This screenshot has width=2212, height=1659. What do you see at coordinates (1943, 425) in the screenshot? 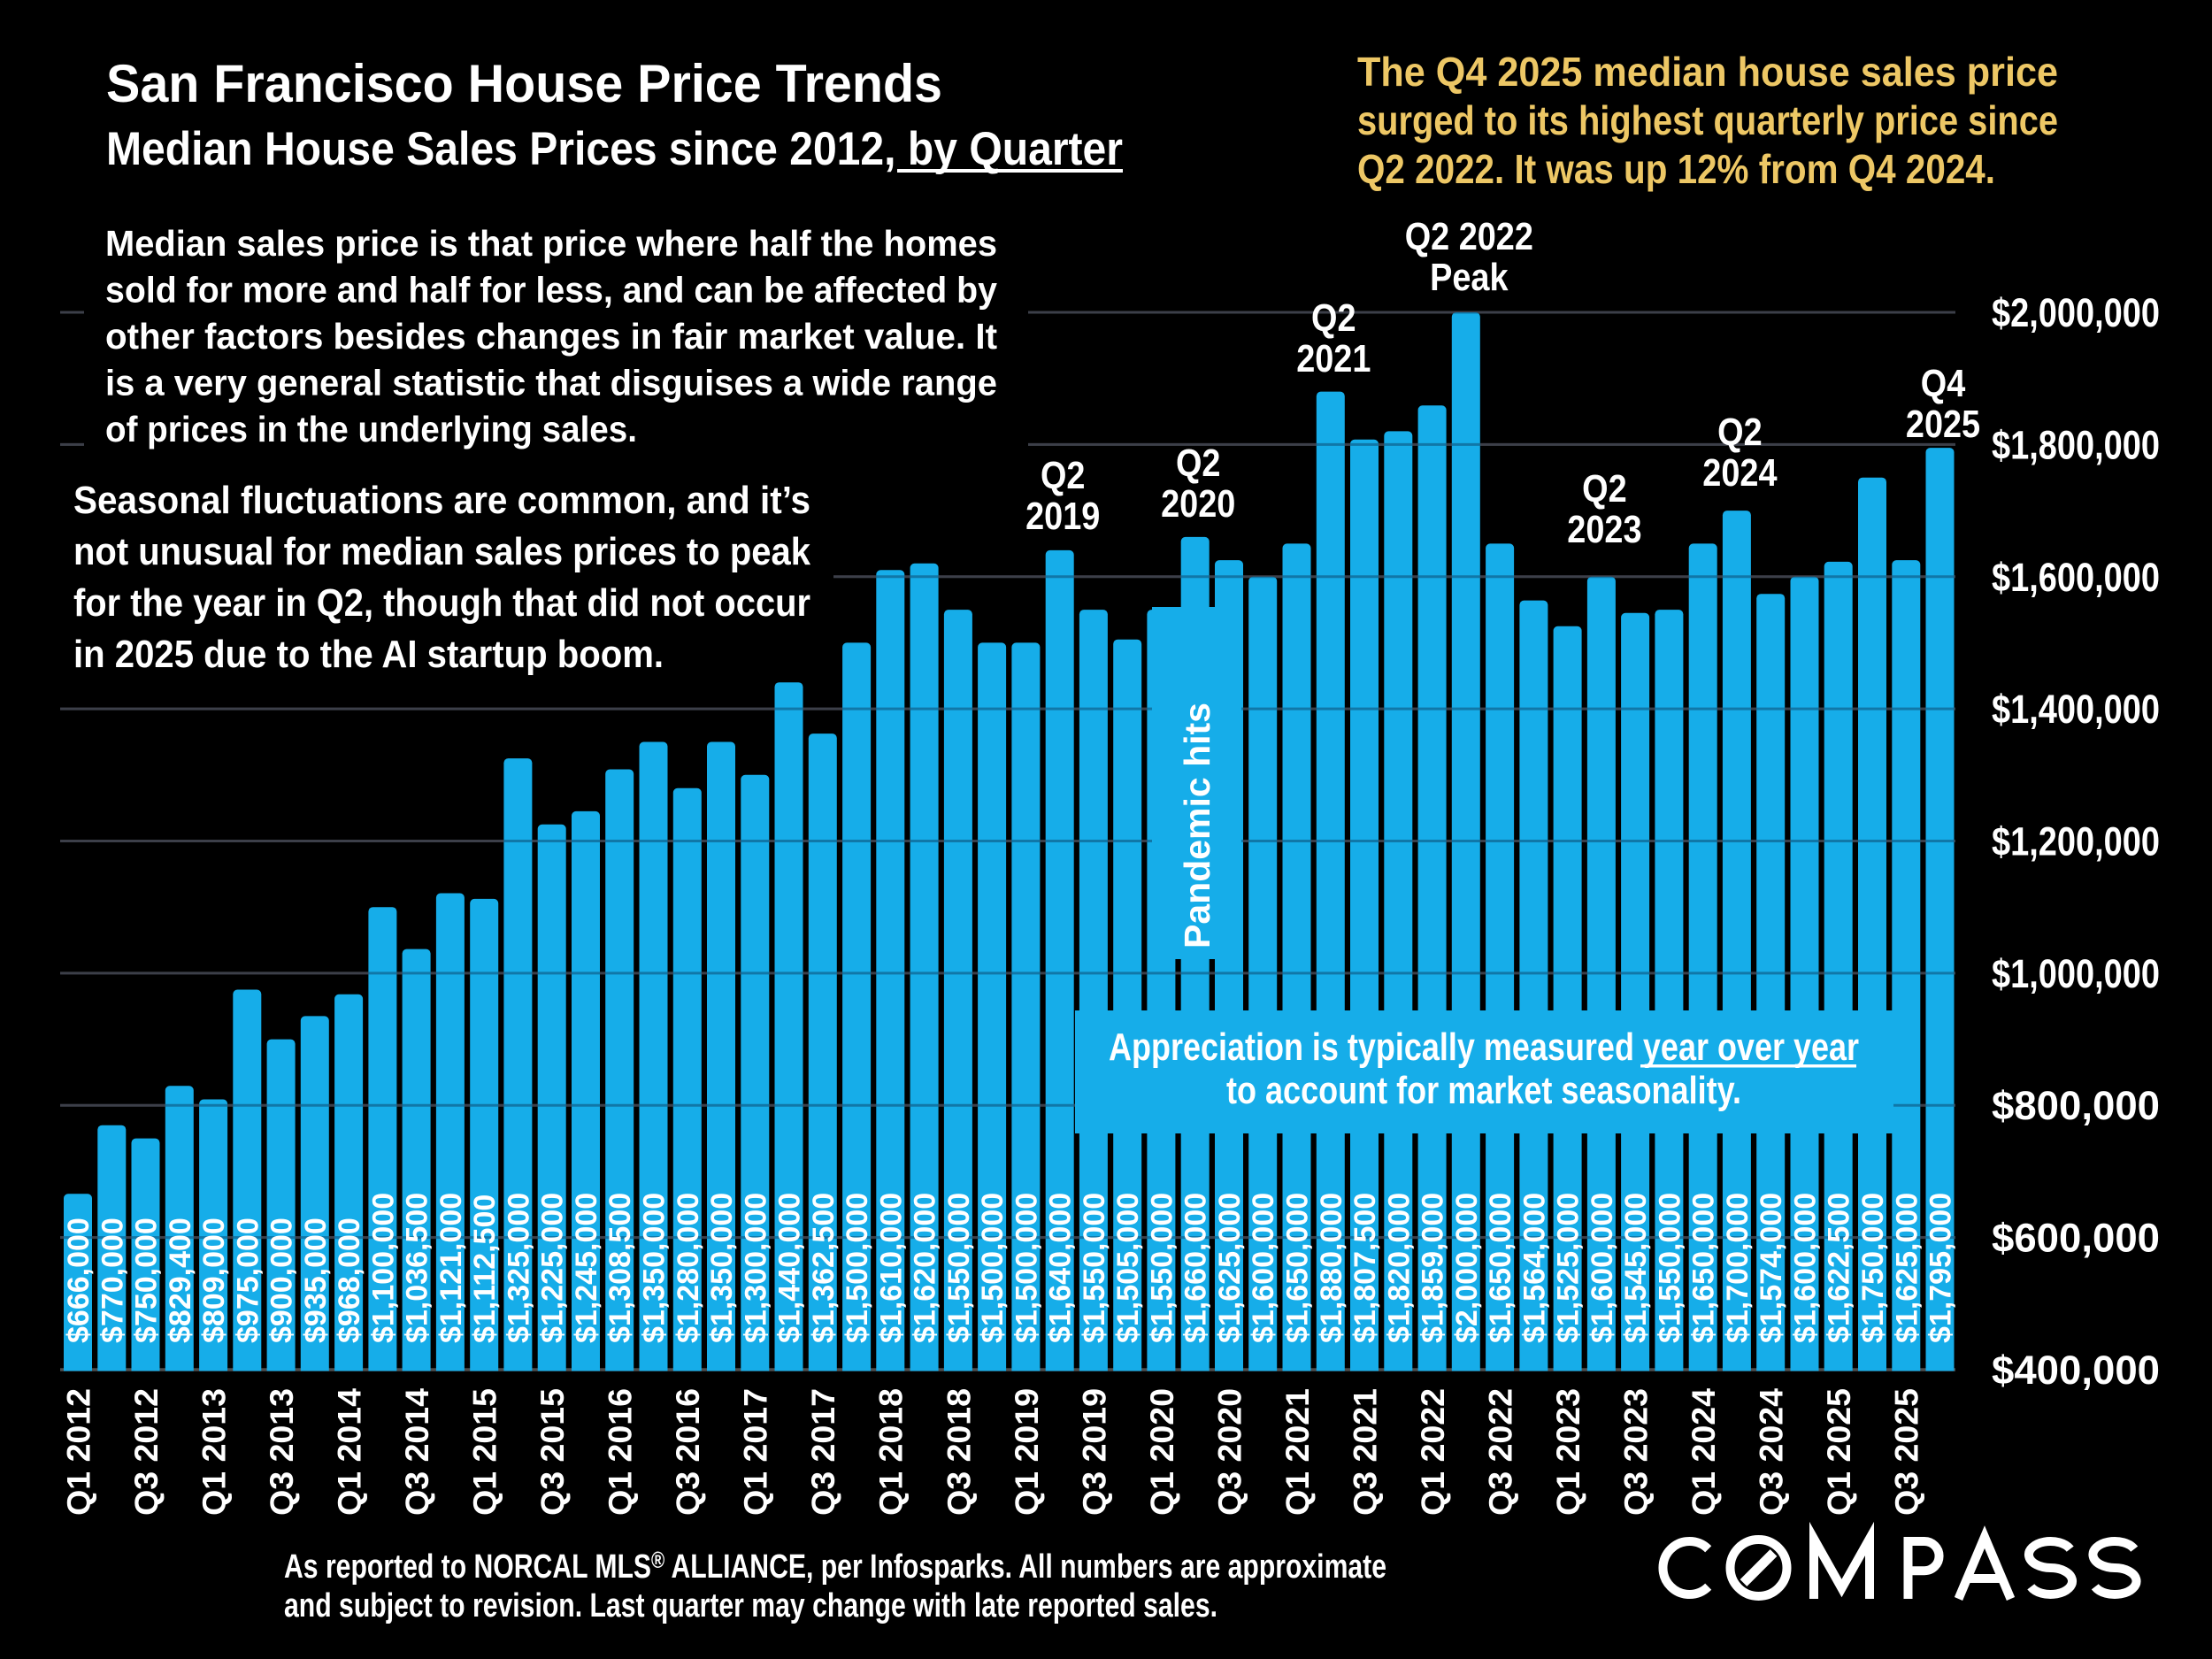
I see `svg-text: 2025` at bounding box center [1943, 425].